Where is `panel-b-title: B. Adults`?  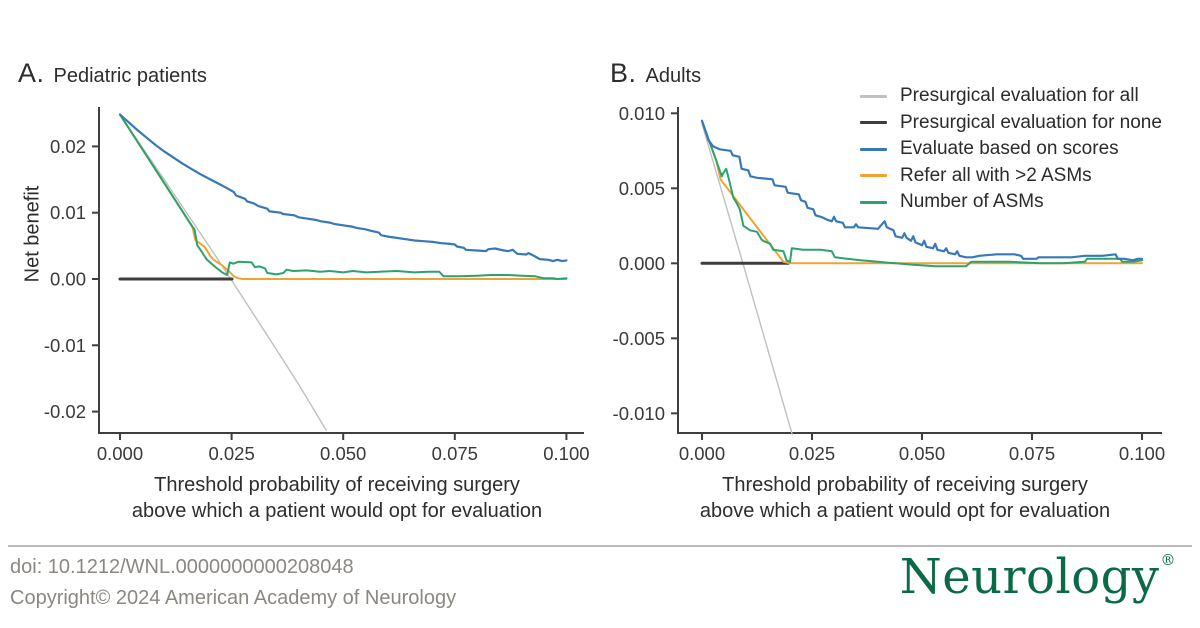 panel-b-title: B. Adults is located at coordinates (655, 73).